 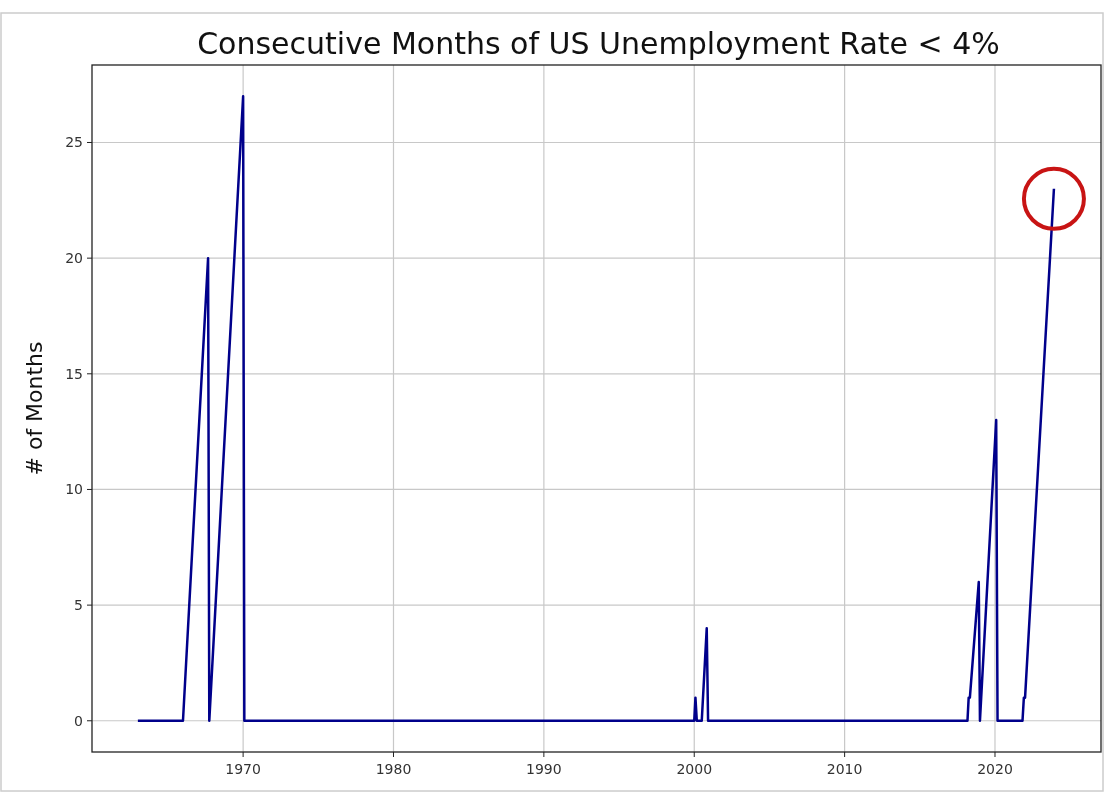 I want to click on x-tick-label: 1990, so click(x=544, y=769).